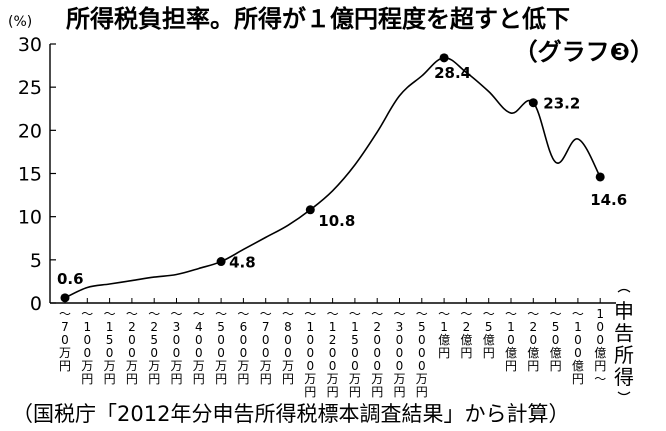 Image resolution: width=666 pixels, height=431 pixels. Describe the element at coordinates (489, 333) in the screenshot. I see `x-tick-label: 〜 5 億円` at that location.